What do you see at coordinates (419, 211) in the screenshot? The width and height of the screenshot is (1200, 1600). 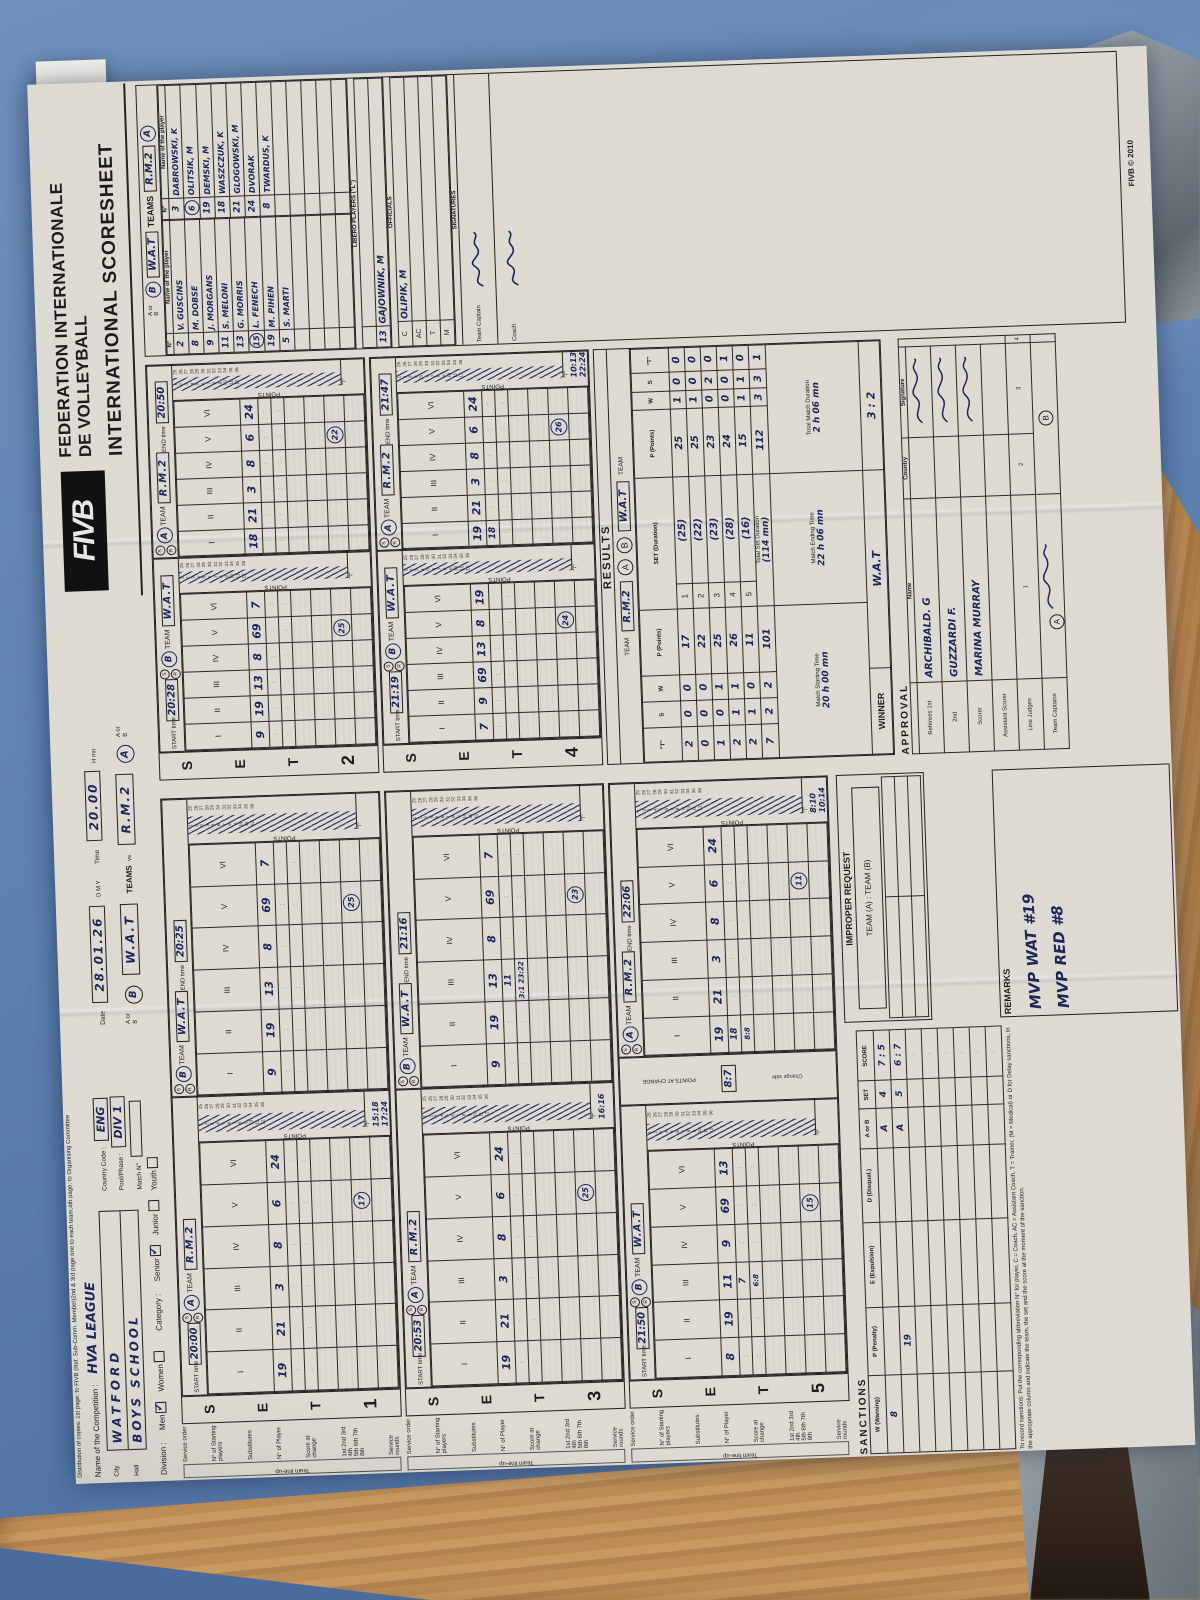 I see `officials-section: OFFICIALS C OLIPIK, M AC T M` at bounding box center [419, 211].